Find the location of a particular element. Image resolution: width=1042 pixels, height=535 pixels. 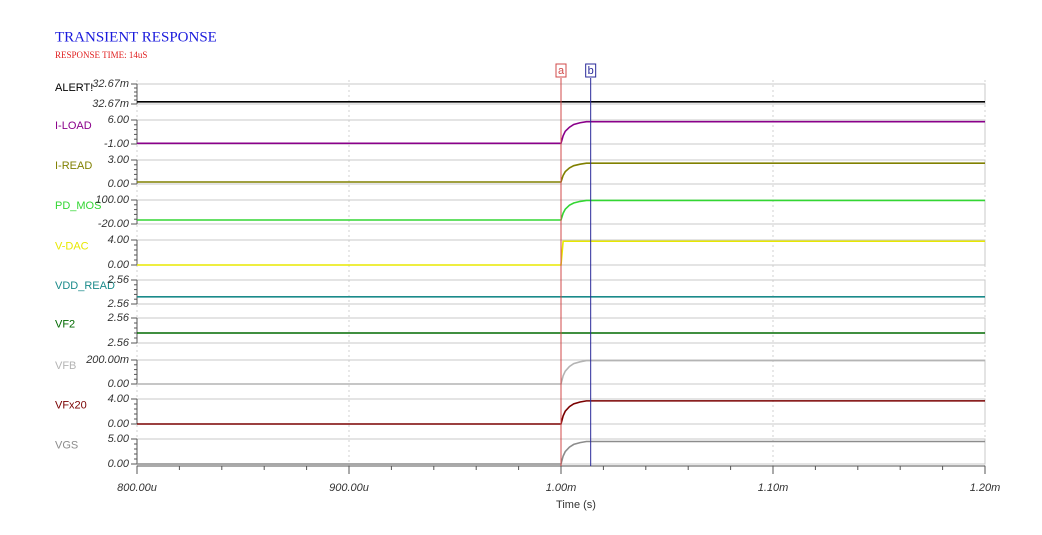

panel-label: VFx20 is located at coordinates (71, 405).